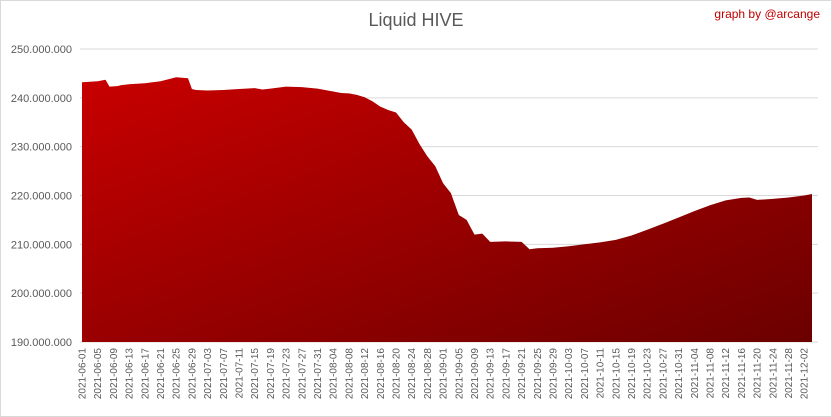 The width and height of the screenshot is (832, 417). What do you see at coordinates (679, 374) in the screenshot?
I see `x-tick-label: 2021-10-31` at bounding box center [679, 374].